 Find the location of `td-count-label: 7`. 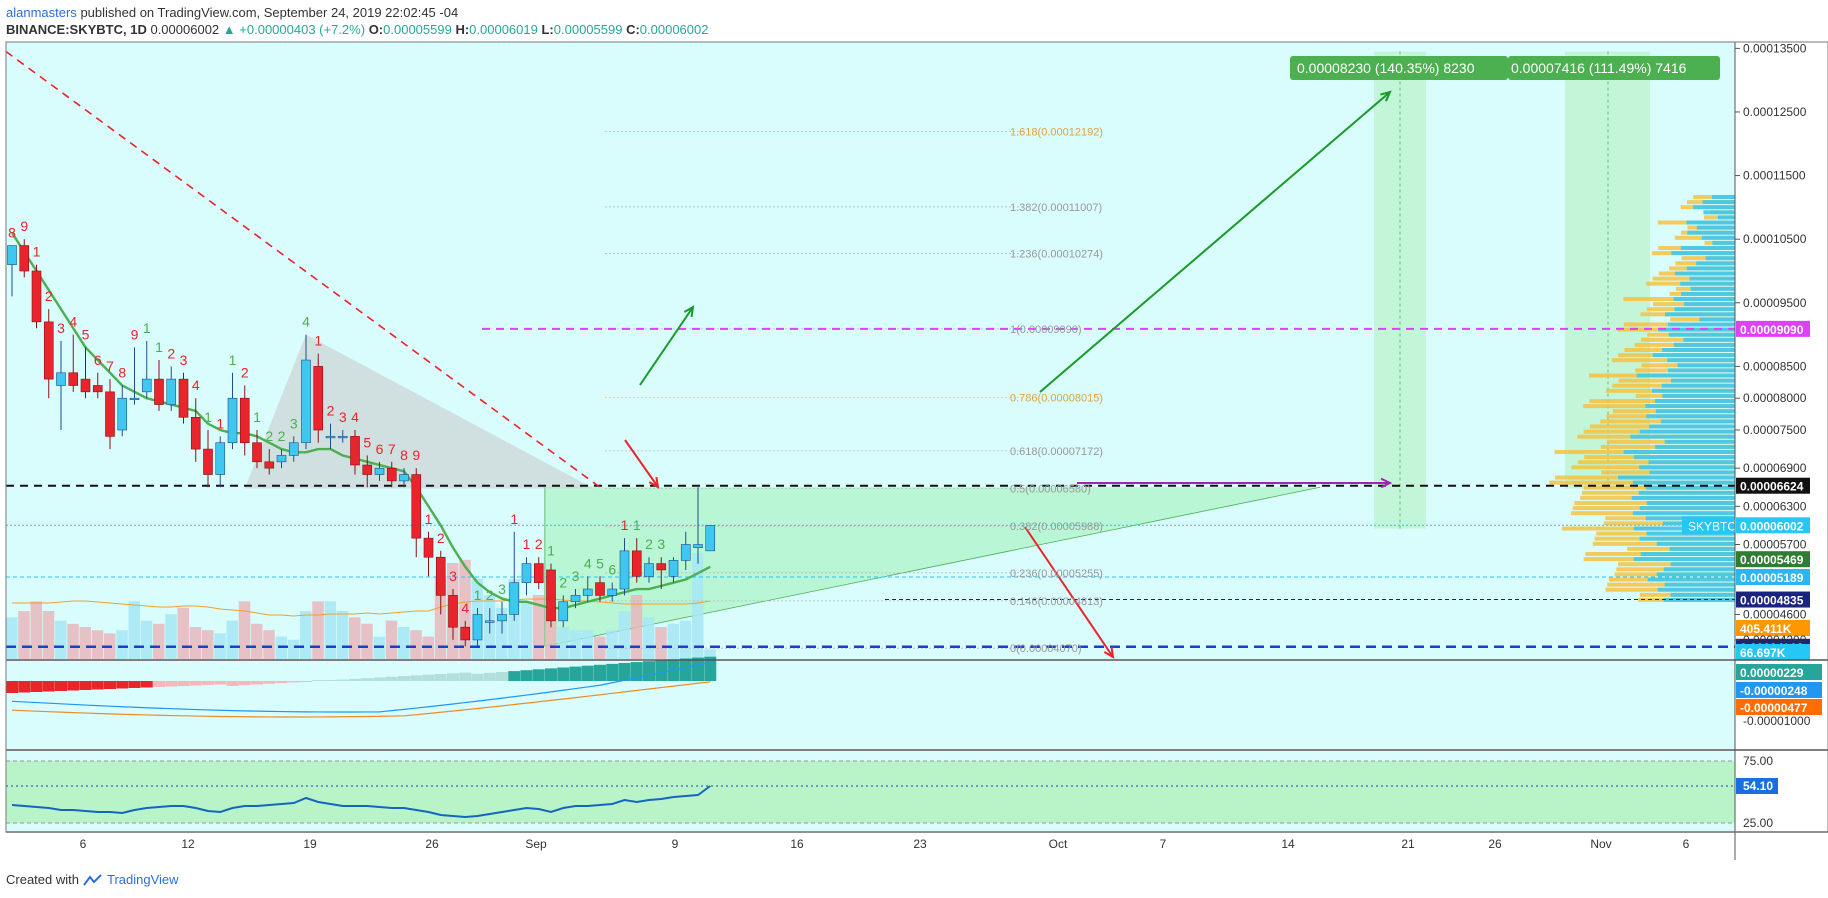

td-count-label: 7 is located at coordinates (110, 366).